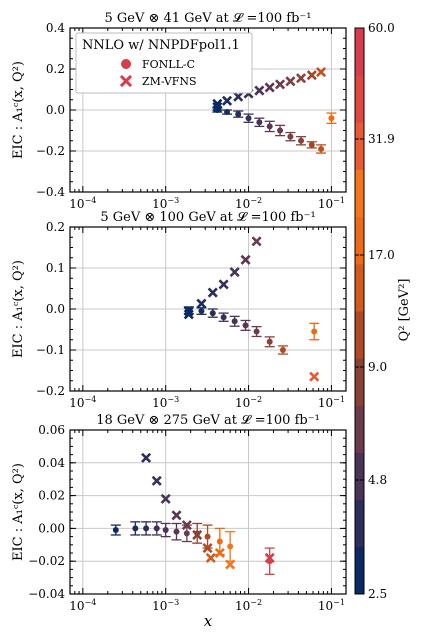  I want to click on colorbar-tick-label: 31.9, so click(381, 139).